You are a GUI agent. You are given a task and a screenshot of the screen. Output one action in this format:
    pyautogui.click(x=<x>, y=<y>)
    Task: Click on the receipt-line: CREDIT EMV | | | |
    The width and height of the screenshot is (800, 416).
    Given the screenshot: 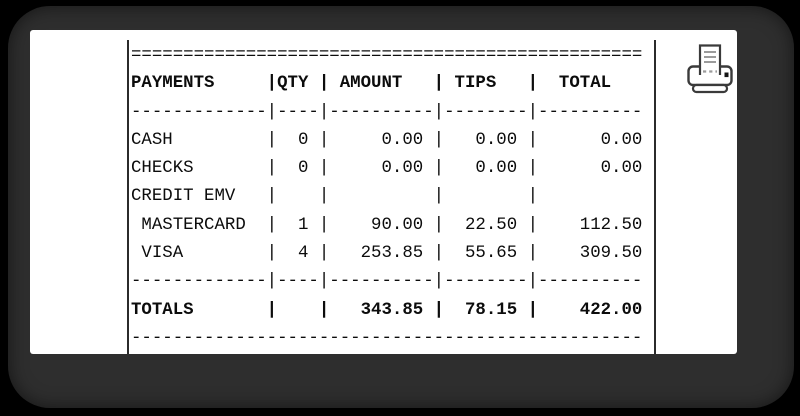 What is the action you would take?
    pyautogui.click(x=335, y=197)
    